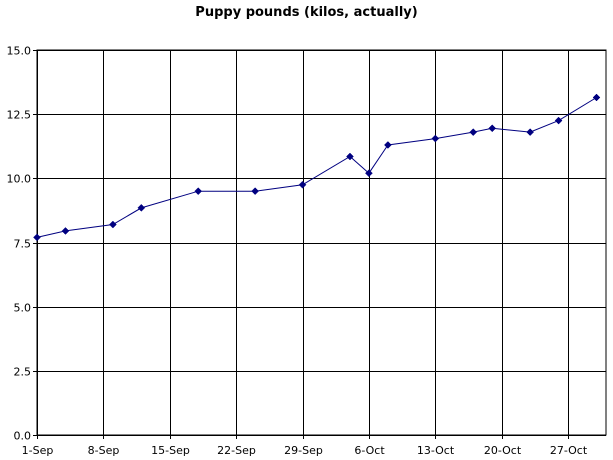 This screenshot has width=613, height=460. Describe the element at coordinates (19, 179) in the screenshot. I see `y-tick-label: 10.0` at that location.